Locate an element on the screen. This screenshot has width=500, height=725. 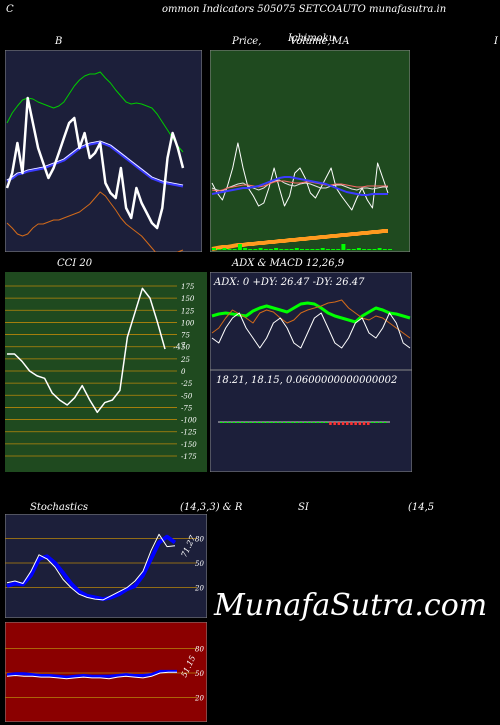
price-panel: Price, Volume, Ichimoku MA is located at coordinates (310, 142).